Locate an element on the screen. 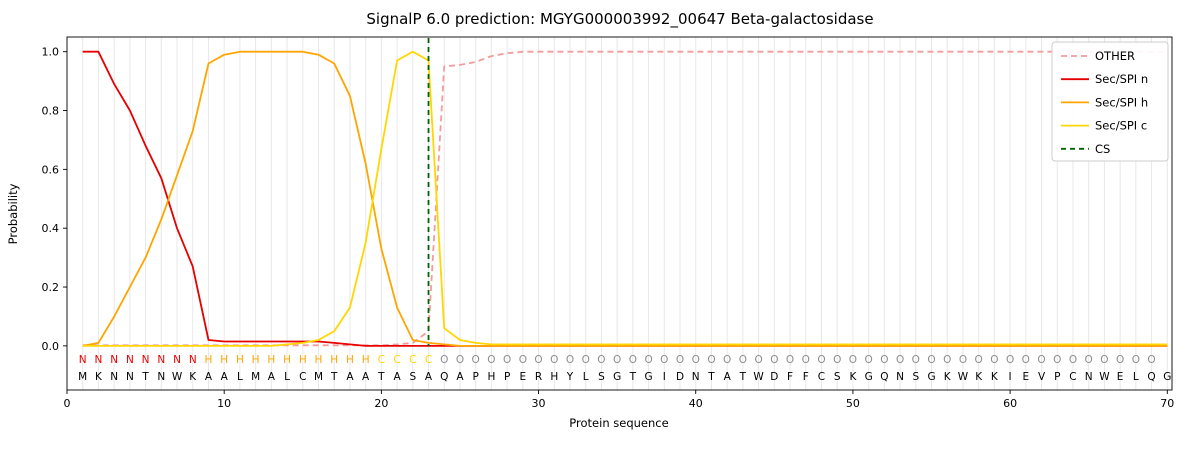 Image resolution: width=1200 pixels, height=450 pixels. y-tick-label: 1.0 is located at coordinates (51, 52).